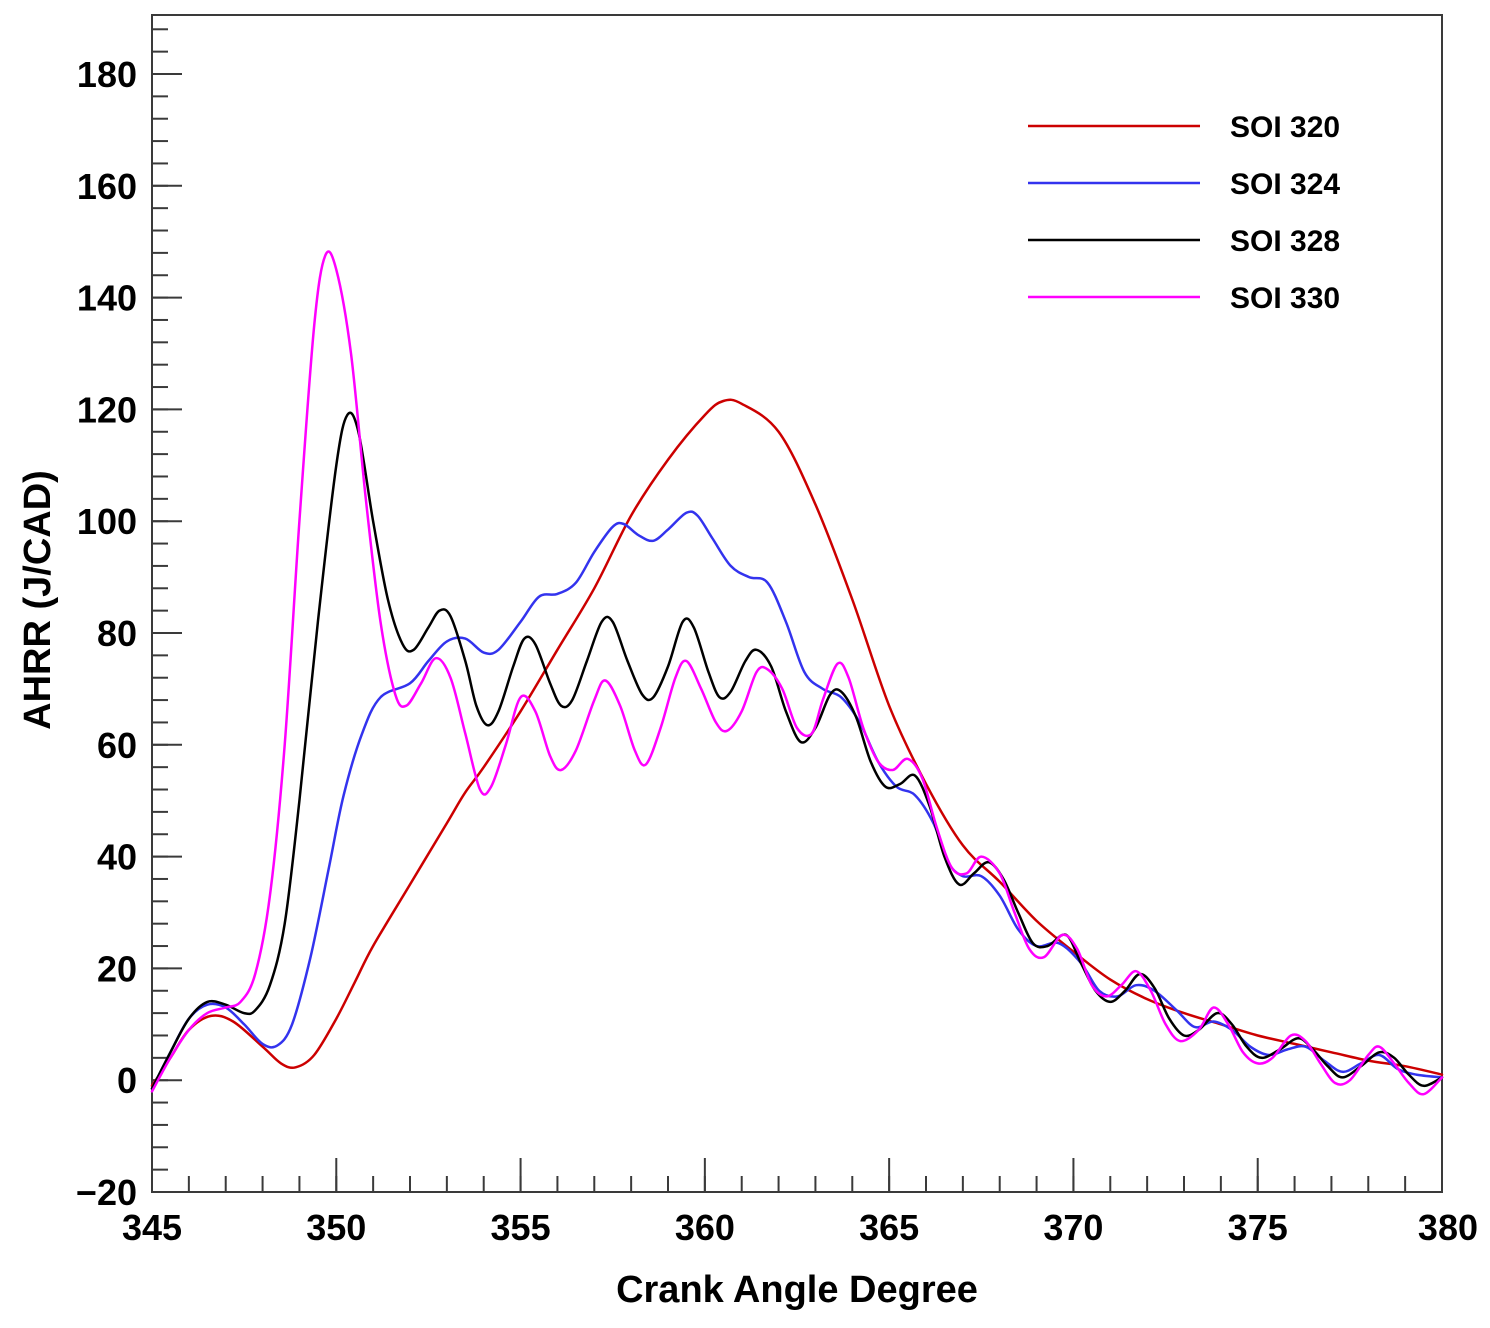 The height and width of the screenshot is (1328, 1490). I want to click on y-tick-label: 100, so click(107, 521).